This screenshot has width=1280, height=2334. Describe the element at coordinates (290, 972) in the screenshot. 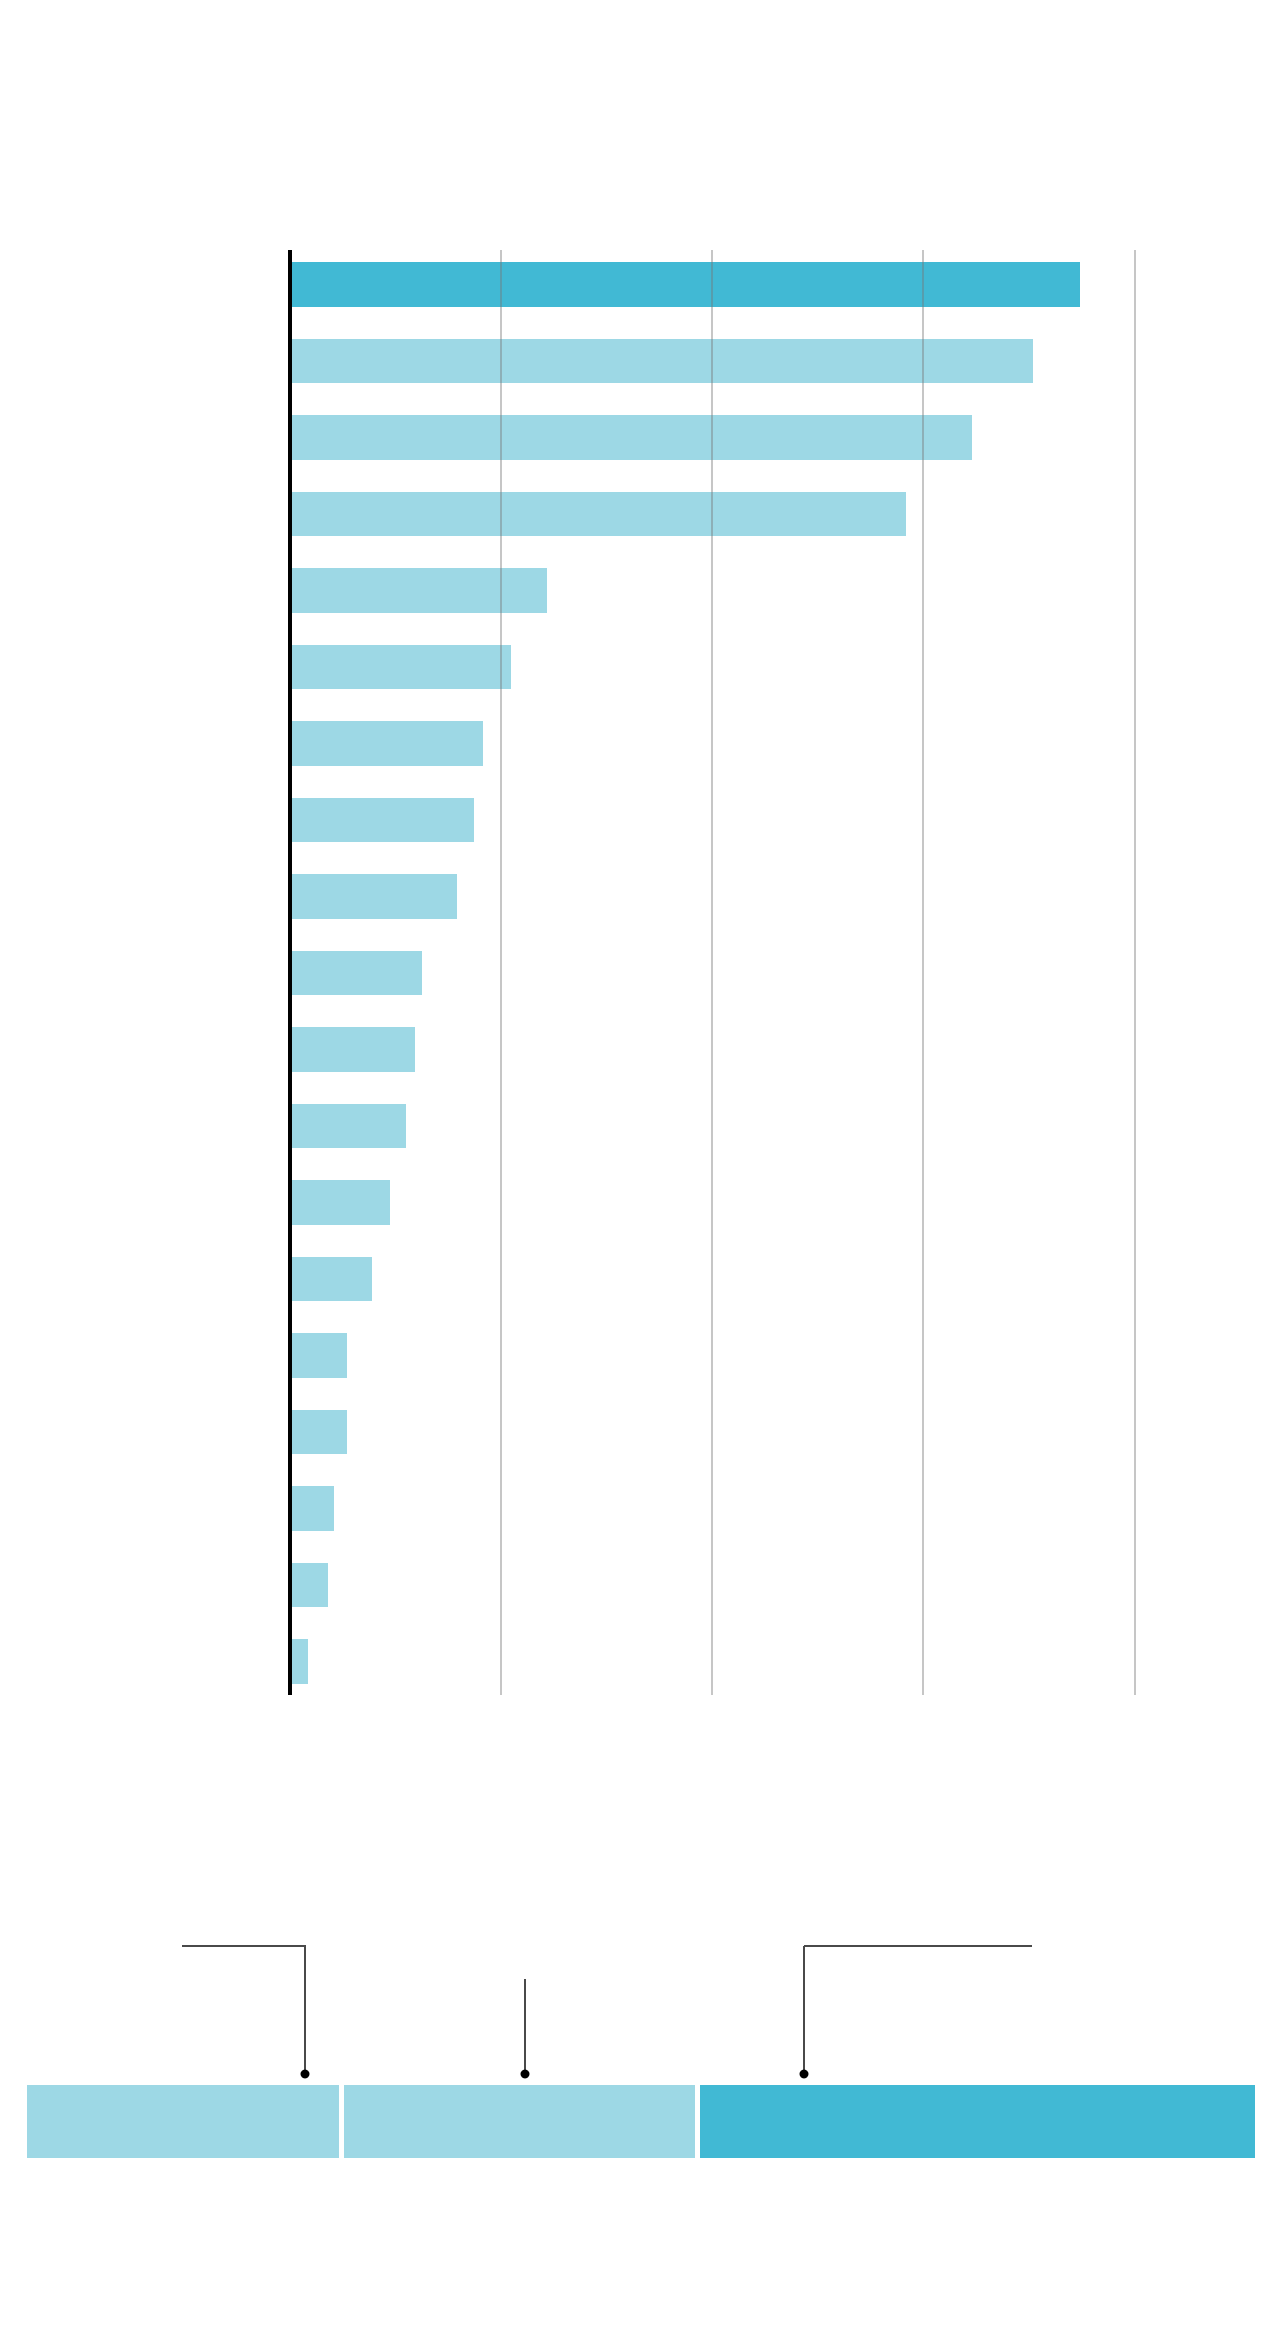

I see `y-axis-line` at that location.